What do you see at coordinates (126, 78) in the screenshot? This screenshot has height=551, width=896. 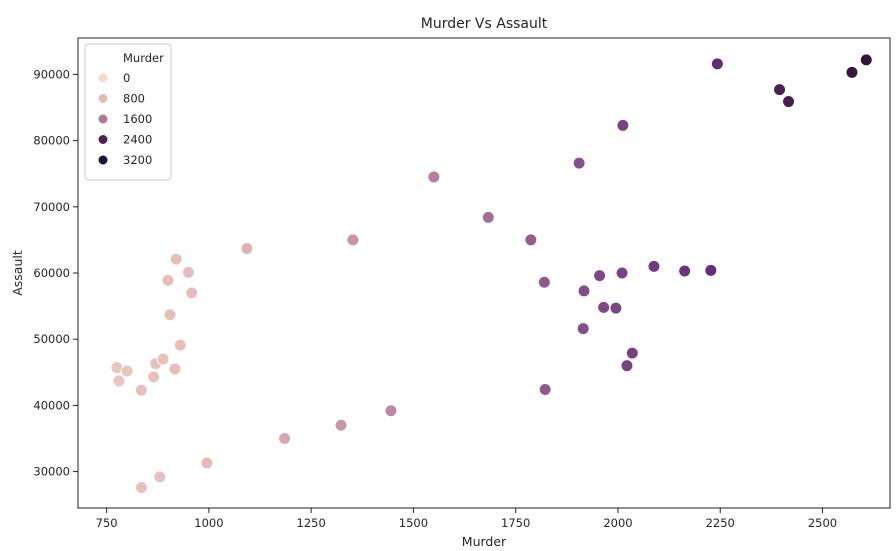 I see `legend-label: 0` at bounding box center [126, 78].